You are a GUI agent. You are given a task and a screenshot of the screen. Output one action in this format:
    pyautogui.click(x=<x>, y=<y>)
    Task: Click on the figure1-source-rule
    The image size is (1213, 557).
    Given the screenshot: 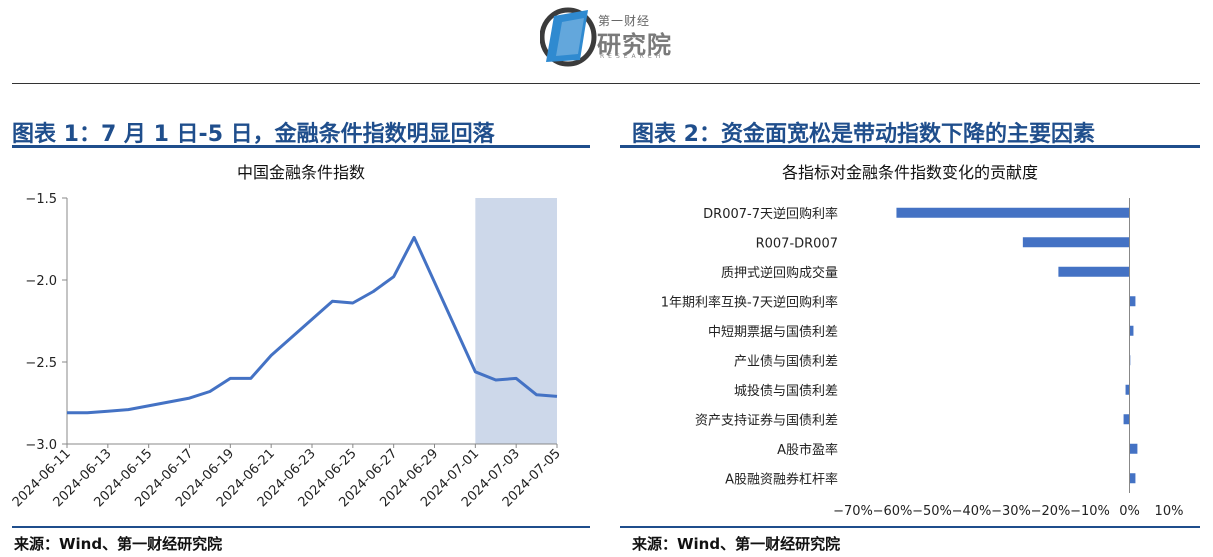 What is the action you would take?
    pyautogui.click(x=301, y=527)
    